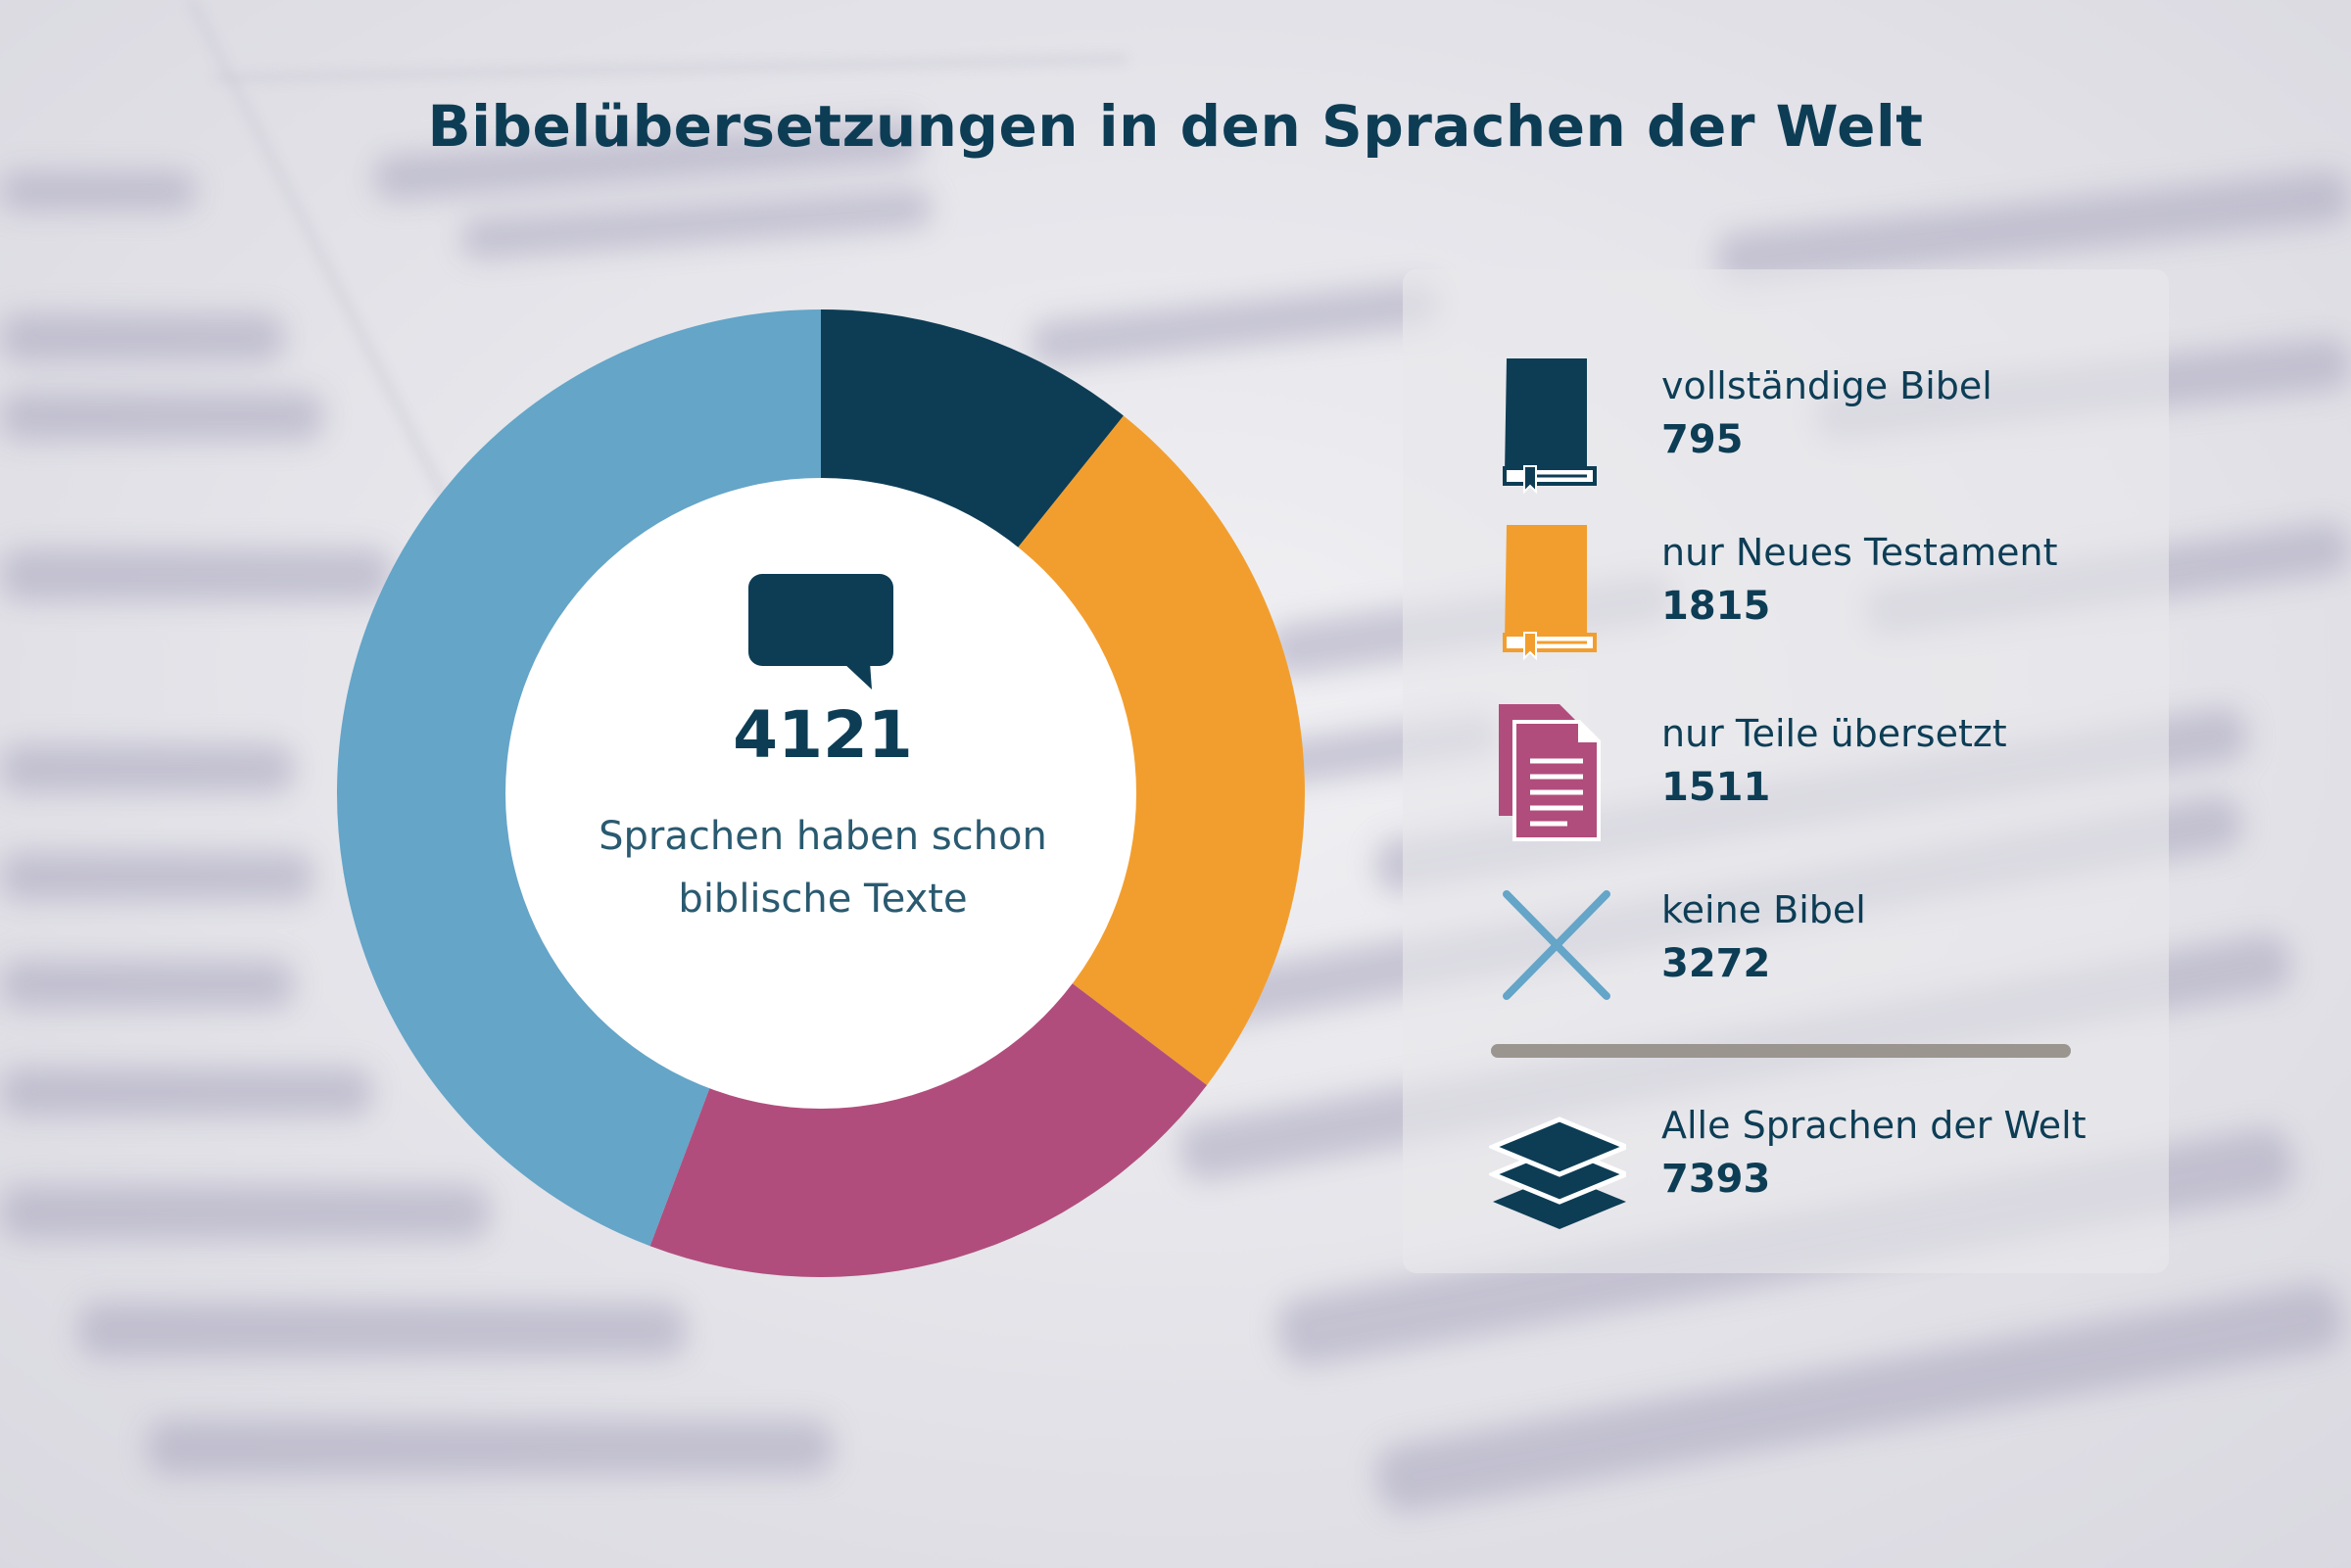 The image size is (2351, 1568). I want to click on legend-item-new-testament: nur Neues Testament 1815, so click(1822, 592).